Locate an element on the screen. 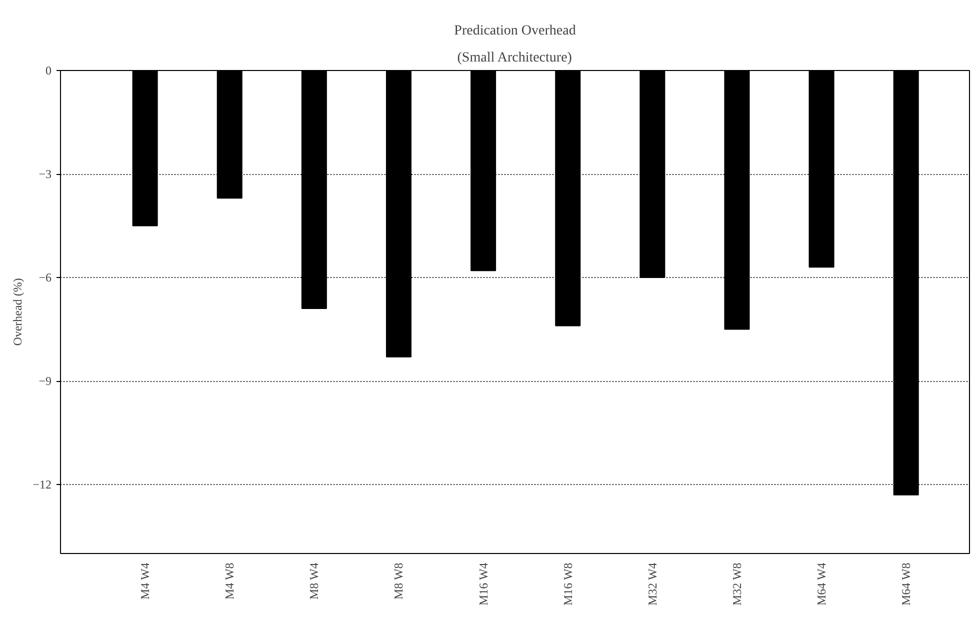 The image size is (977, 628). x-tick-label: M64 W8 is located at coordinates (906, 584).